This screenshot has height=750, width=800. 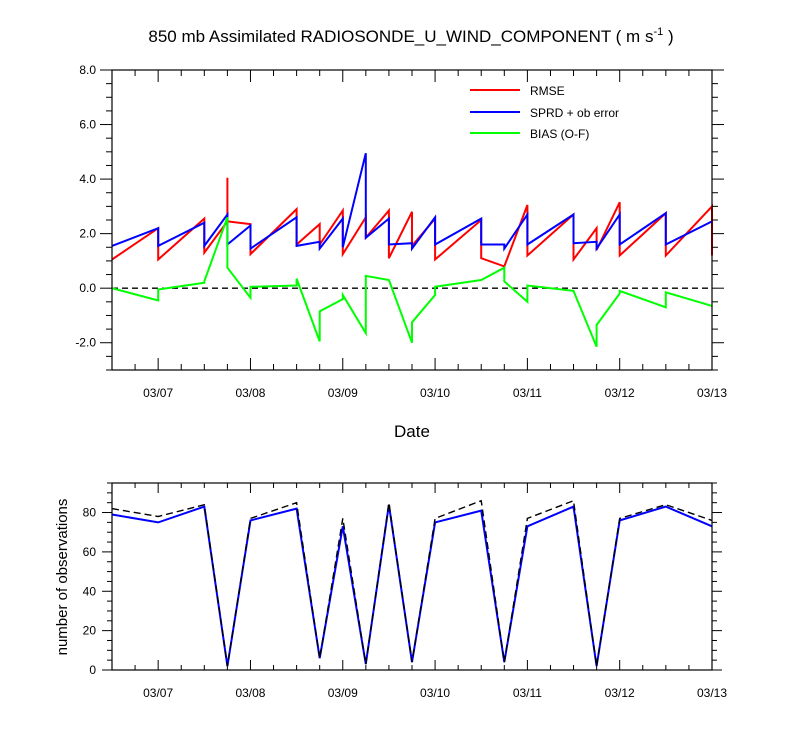 What do you see at coordinates (712, 693) in the screenshot?
I see `bottom-x-tick-label: 03/13` at bounding box center [712, 693].